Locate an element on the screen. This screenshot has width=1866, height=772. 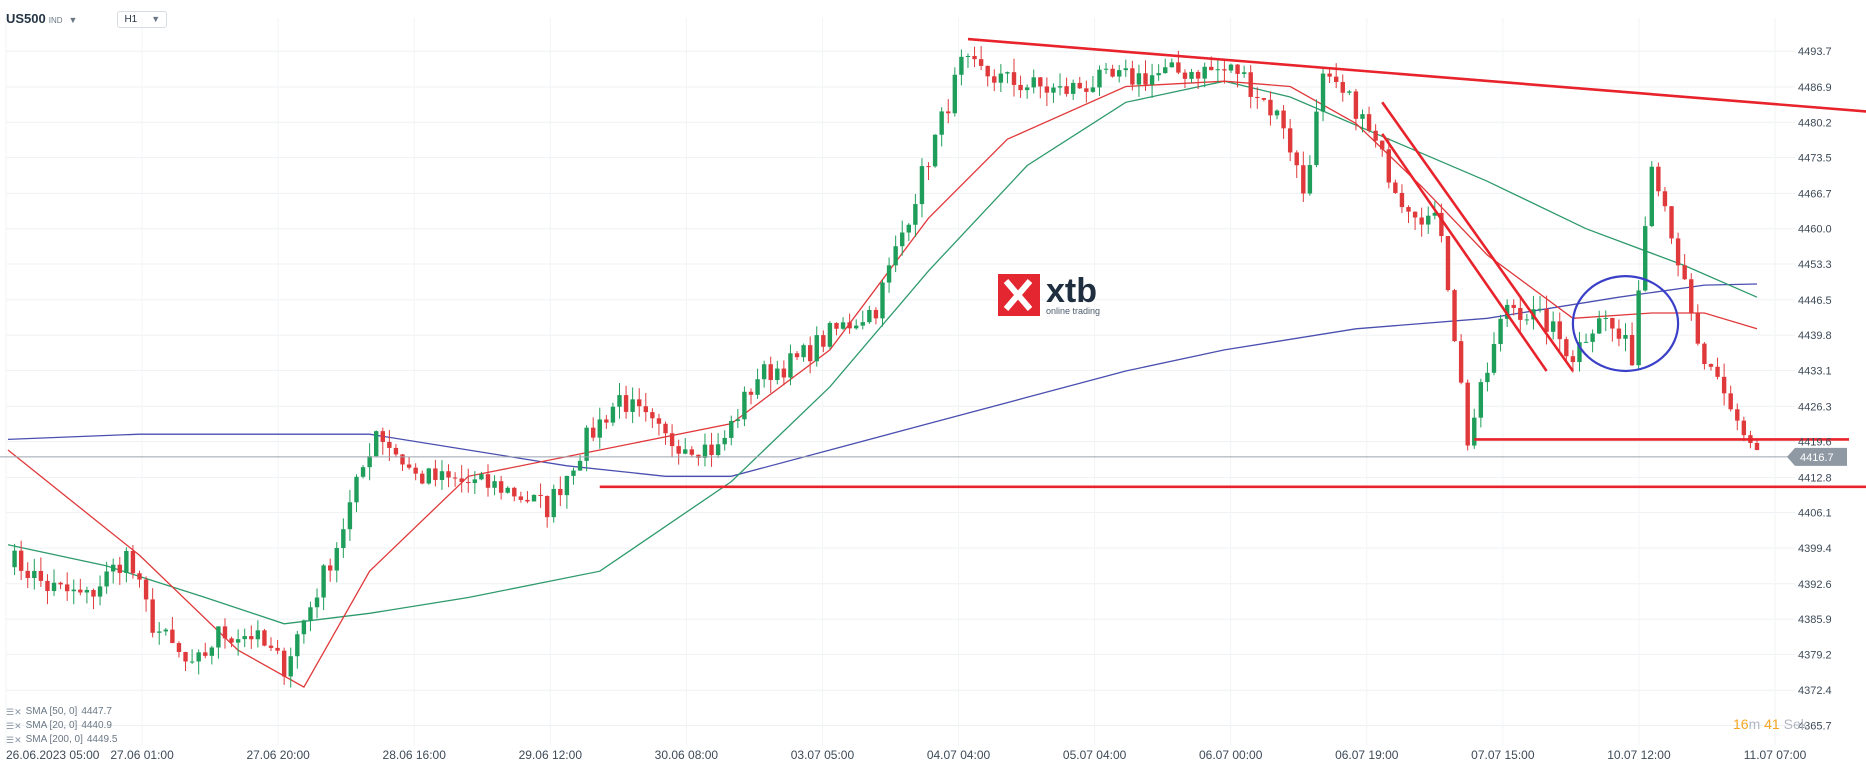
indicator-row: ☰✕ SMA [200, 0] 4449.5 is located at coordinates (61, 740).